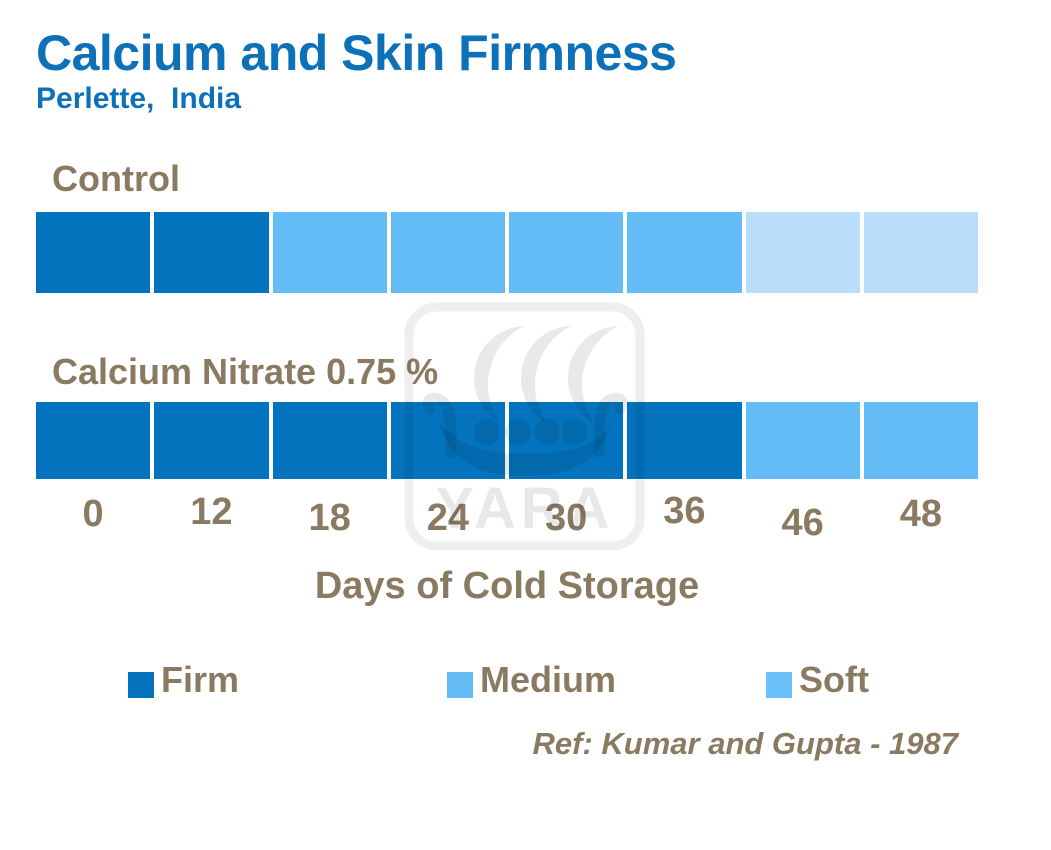 This screenshot has width=1051, height=850. Describe the element at coordinates (745, 743) in the screenshot. I see `reference-text: Ref: Kumar and Gupta - 1987` at that location.